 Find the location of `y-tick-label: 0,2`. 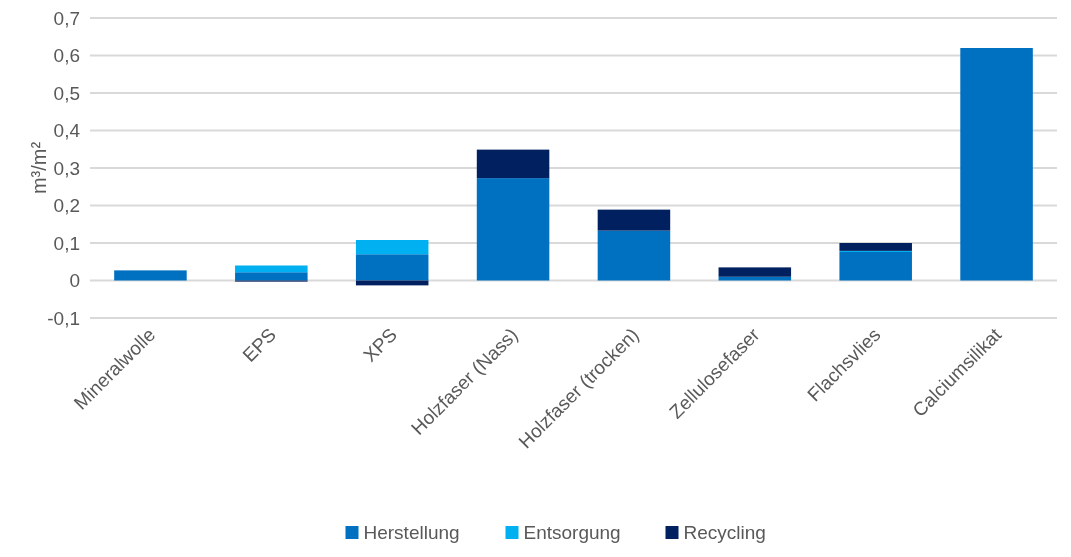

y-tick-label: 0,2 is located at coordinates (66, 206).